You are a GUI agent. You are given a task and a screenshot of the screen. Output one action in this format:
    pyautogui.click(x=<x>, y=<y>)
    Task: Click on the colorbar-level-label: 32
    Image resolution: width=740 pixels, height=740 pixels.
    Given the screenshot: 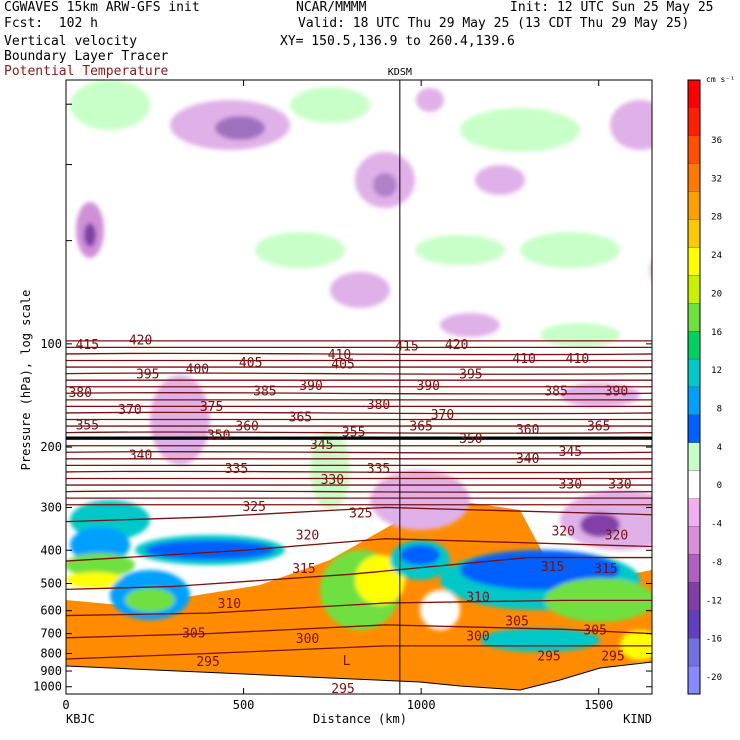 What is the action you would take?
    pyautogui.click(x=716, y=179)
    